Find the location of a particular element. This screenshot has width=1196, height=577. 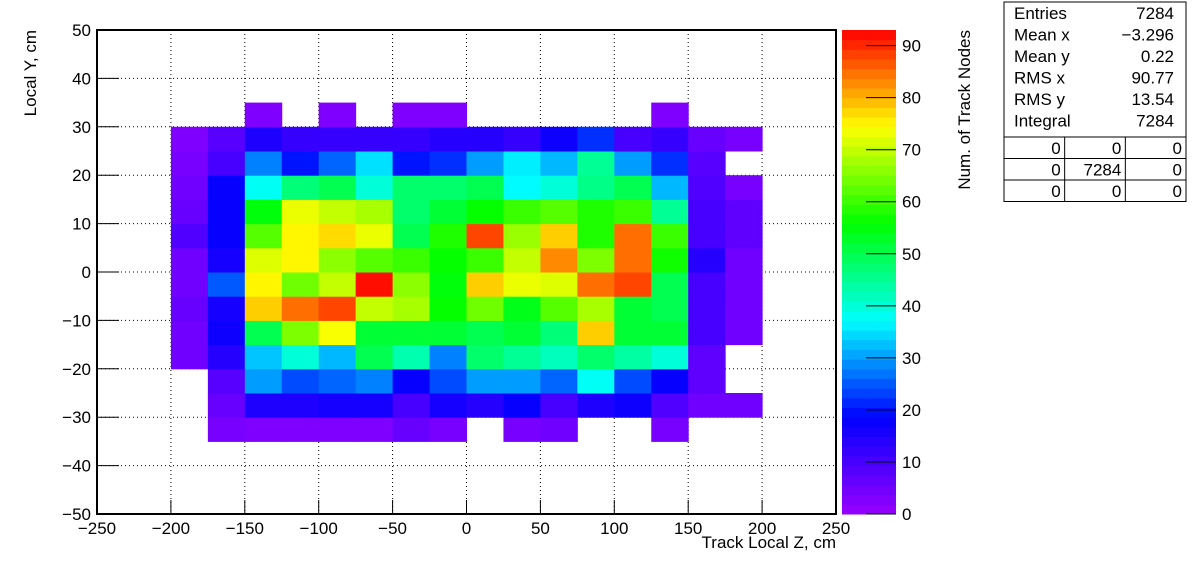

x-tick-label: −150 is located at coordinates (245, 528).